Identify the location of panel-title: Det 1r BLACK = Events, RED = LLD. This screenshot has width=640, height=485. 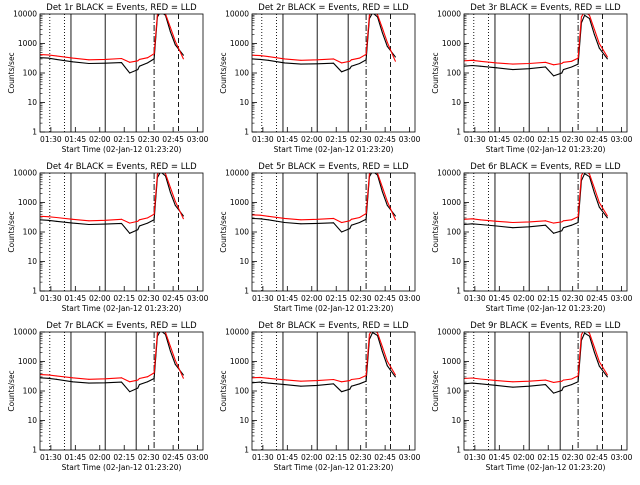
(121, 8).